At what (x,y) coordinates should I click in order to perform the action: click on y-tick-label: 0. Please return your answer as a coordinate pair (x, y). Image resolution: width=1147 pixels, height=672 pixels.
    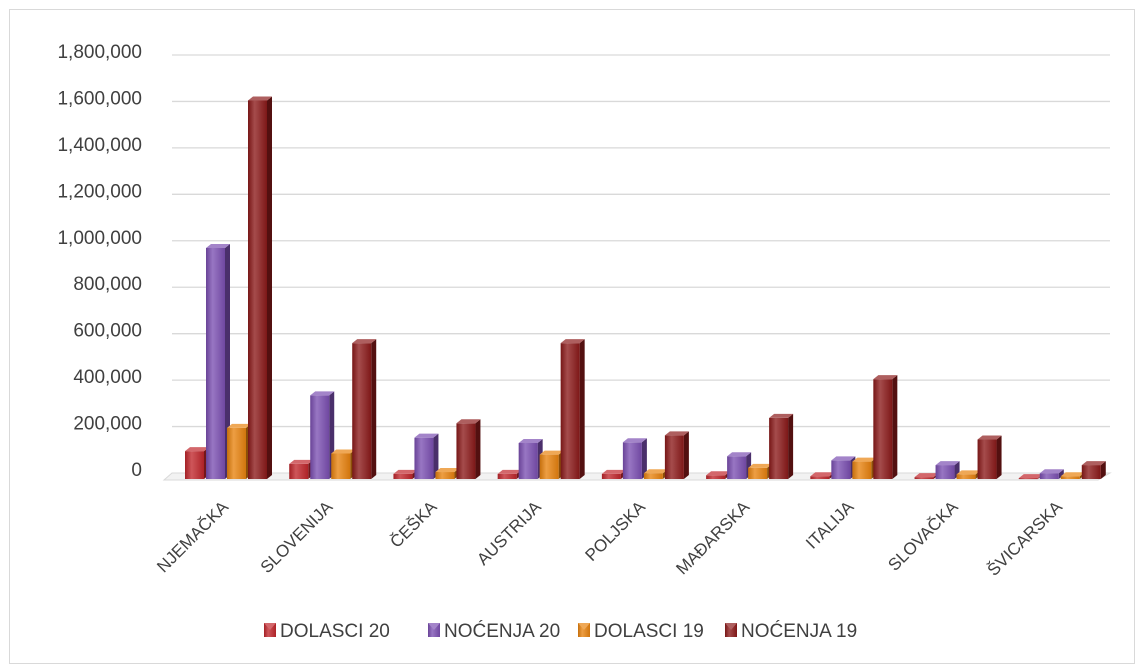
    Looking at the image, I should click on (136, 470).